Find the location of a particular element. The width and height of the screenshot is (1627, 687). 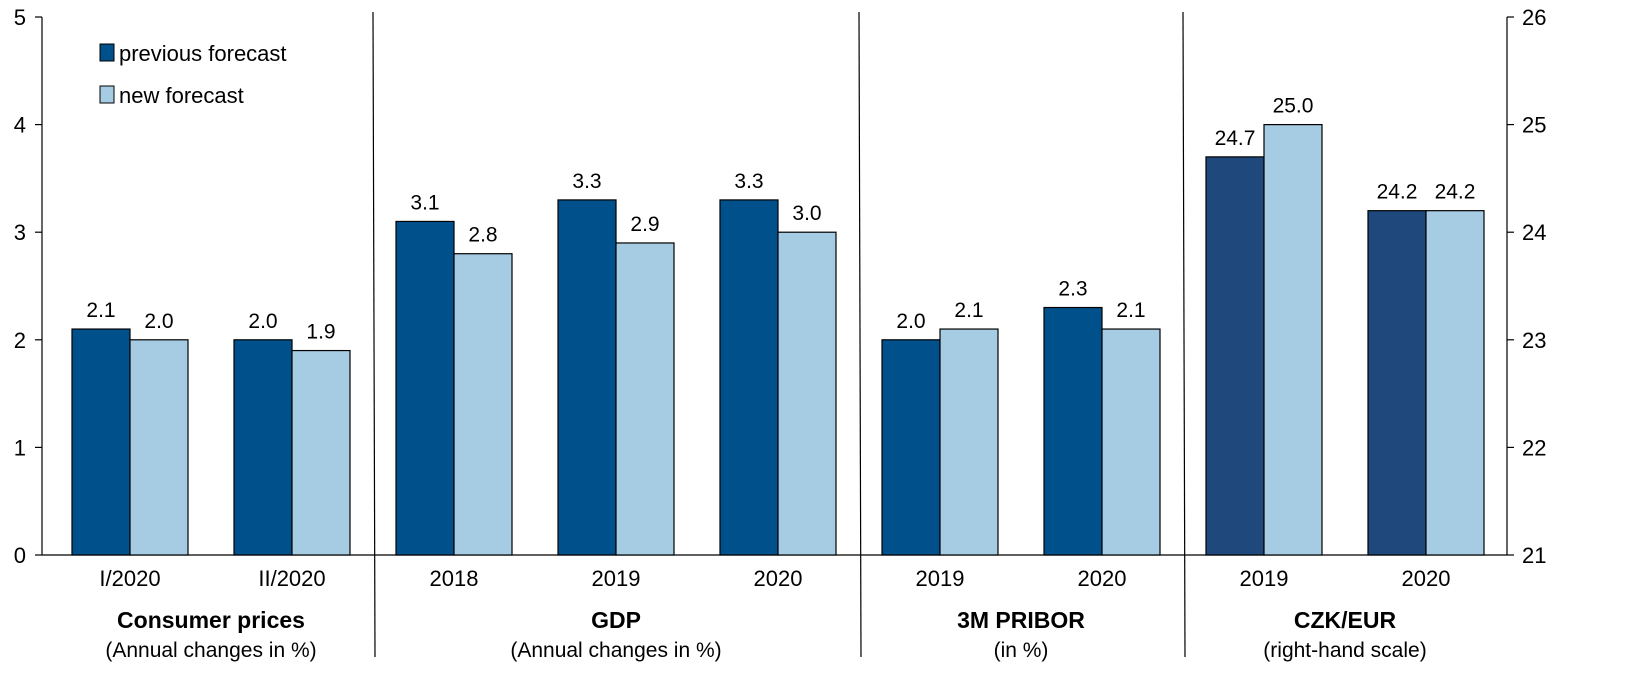

right-tick-label: 25 is located at coordinates (1534, 125).